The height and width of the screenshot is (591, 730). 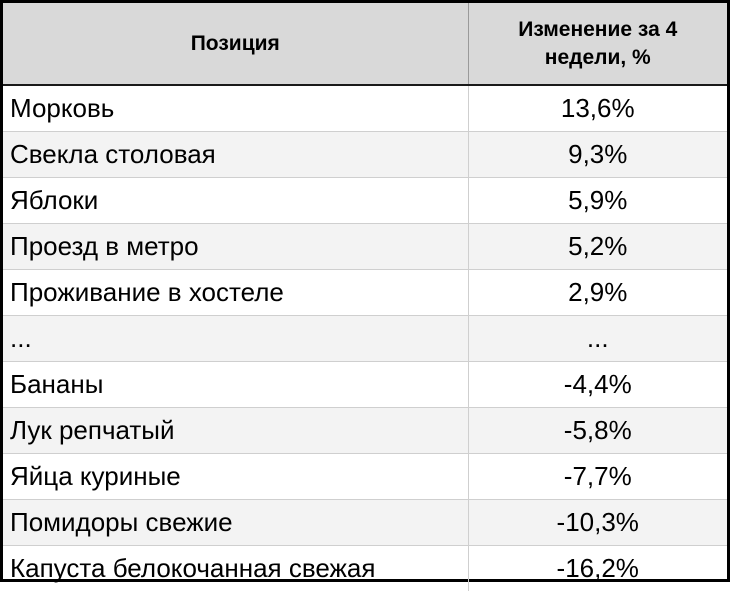 I want to click on row-name-cell: Помидоры свежие, so click(x=235, y=523).